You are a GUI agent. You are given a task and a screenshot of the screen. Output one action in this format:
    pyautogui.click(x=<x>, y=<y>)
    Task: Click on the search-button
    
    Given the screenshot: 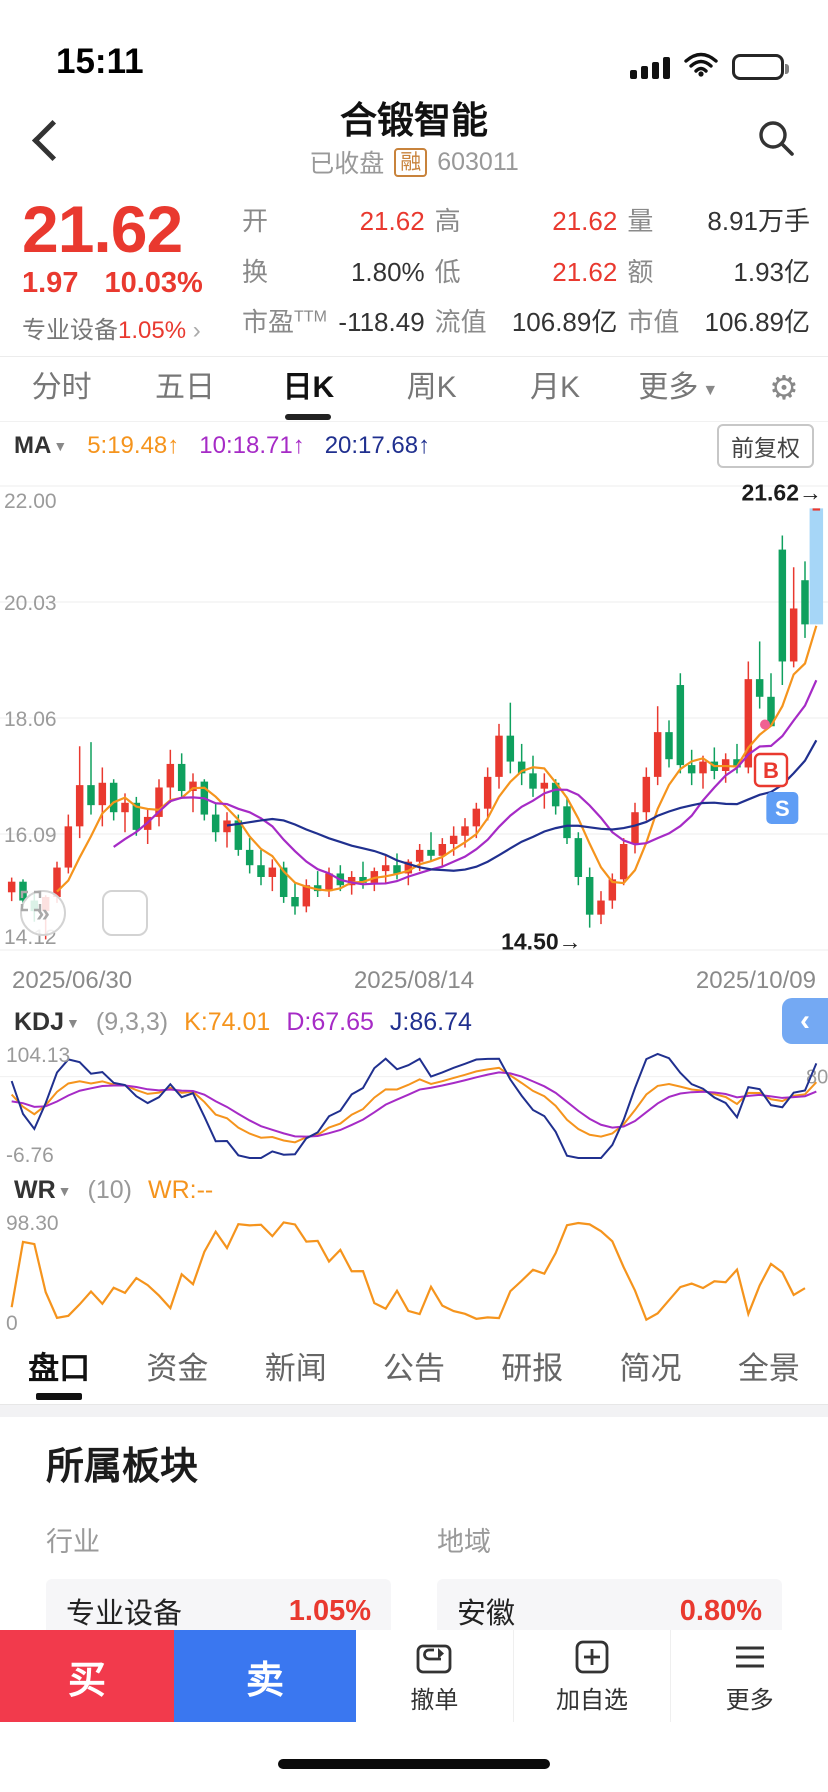 What is the action you would take?
    pyautogui.click(x=776, y=140)
    